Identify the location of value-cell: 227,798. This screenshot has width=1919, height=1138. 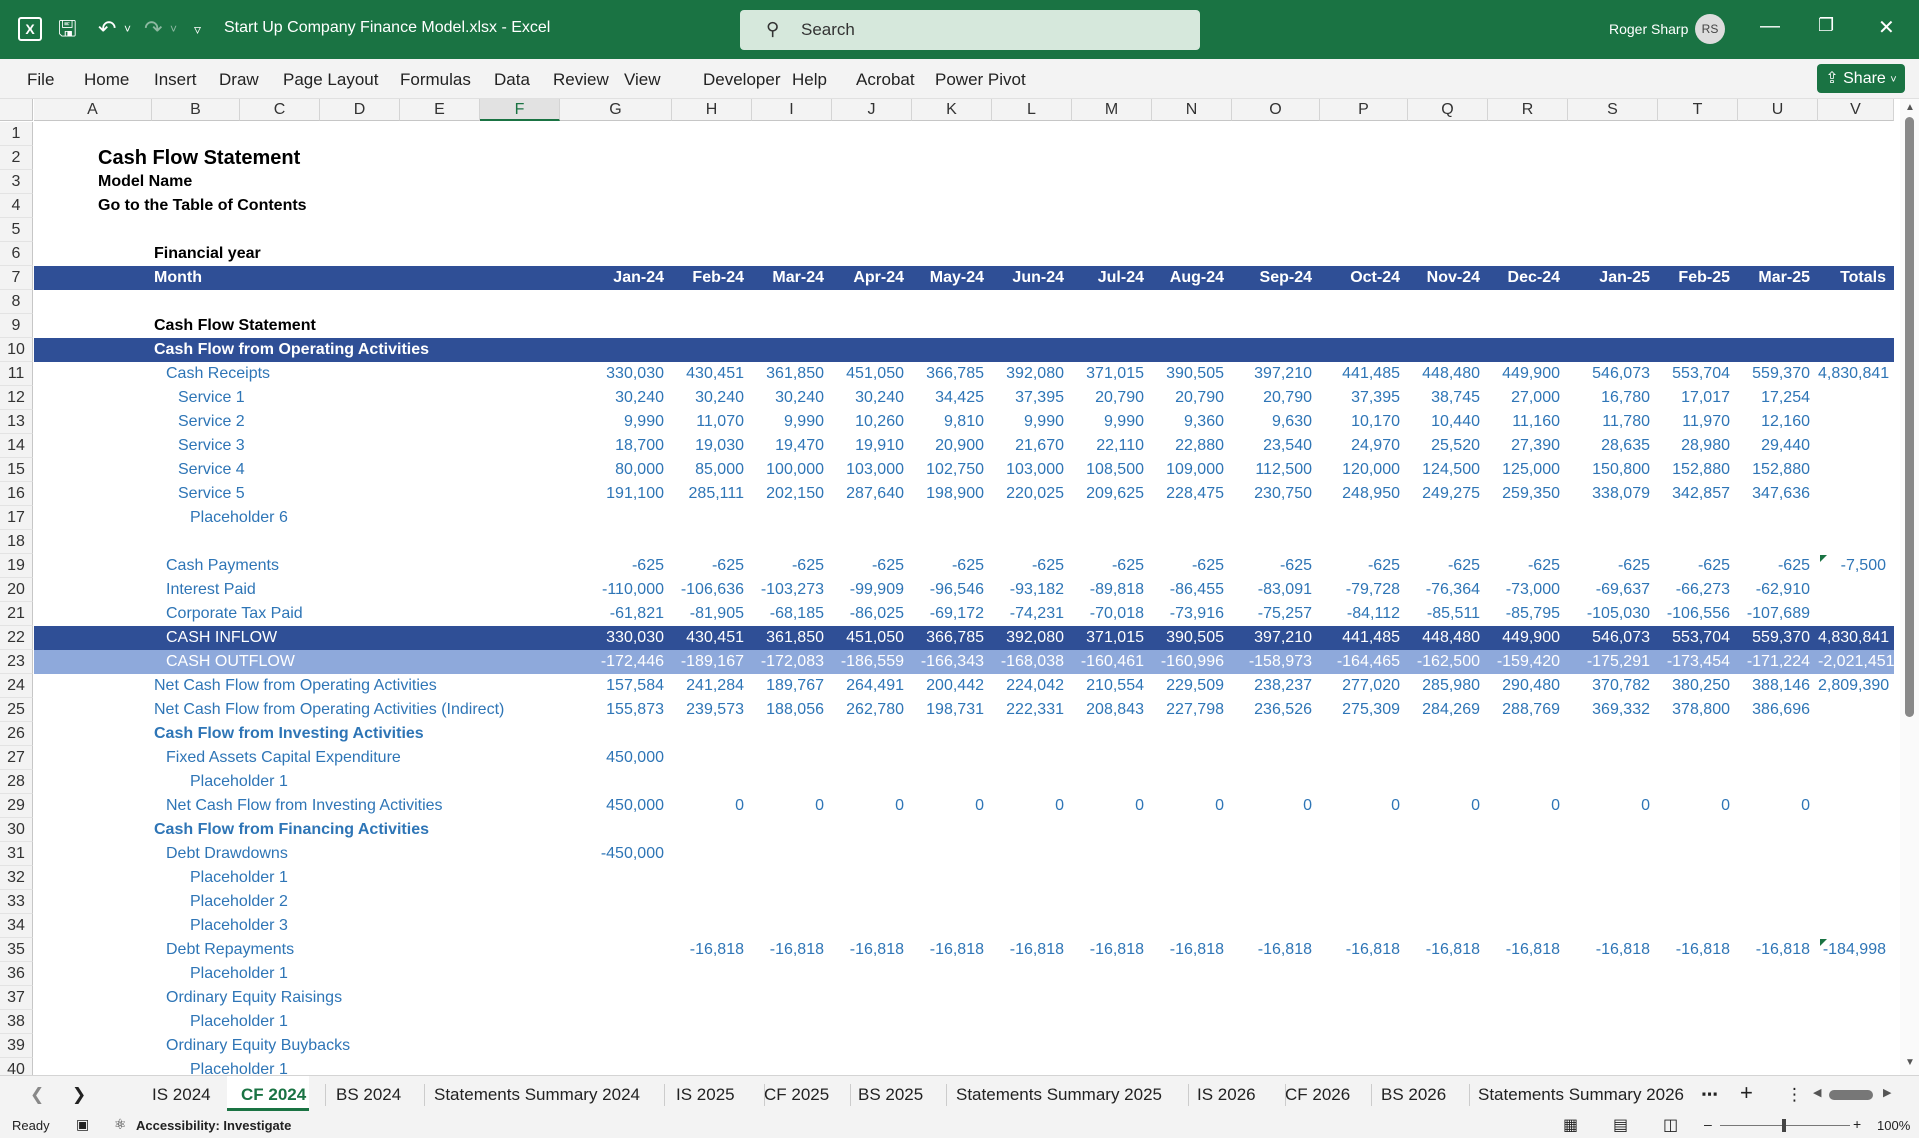
(1195, 709).